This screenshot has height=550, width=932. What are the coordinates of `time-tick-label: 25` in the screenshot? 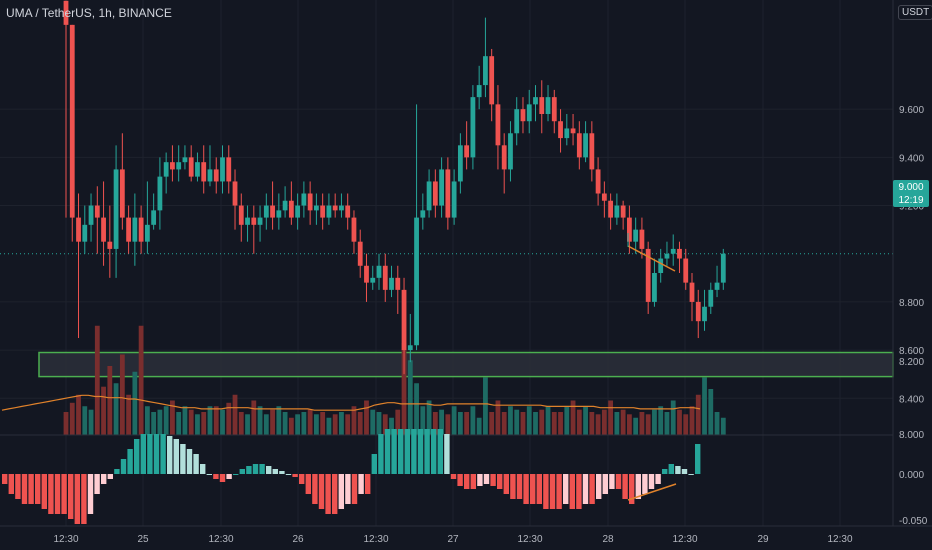 It's located at (143, 539).